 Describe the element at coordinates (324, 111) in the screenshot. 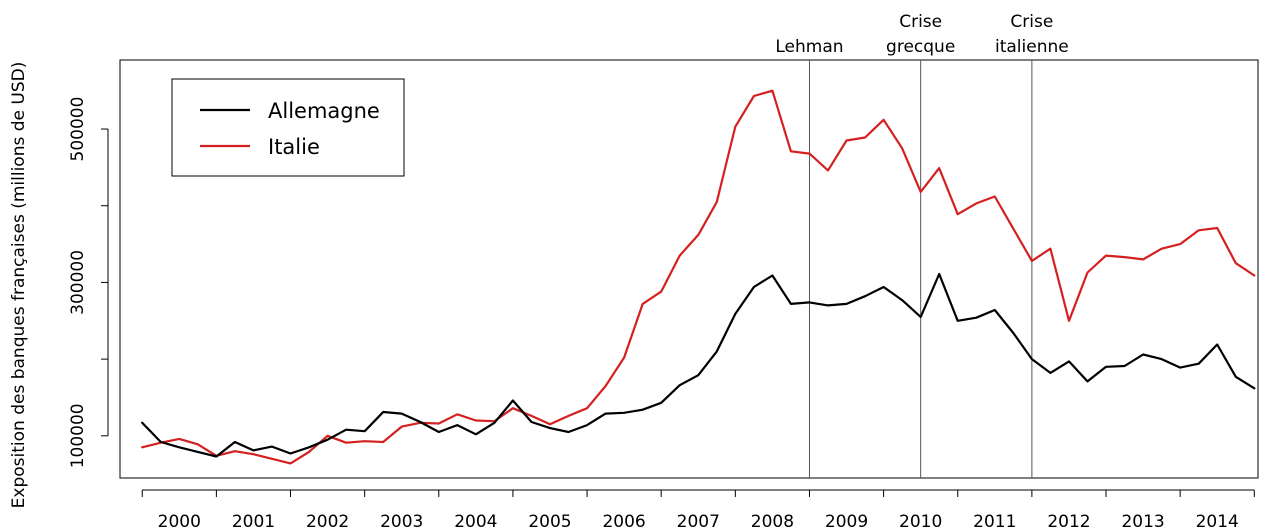

I see `legend-label: Allemagne` at that location.